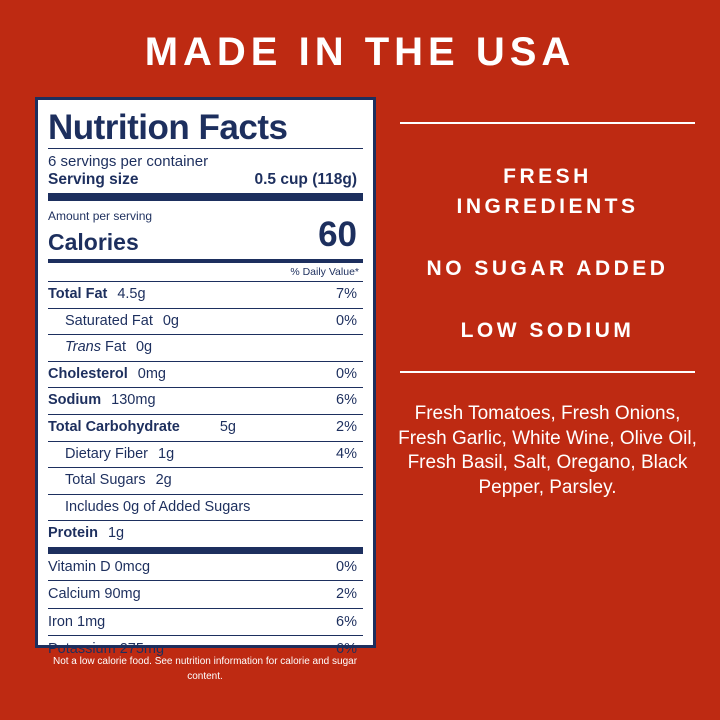 This screenshot has width=720, height=720. I want to click on vitamin-row: Potassium 275mg 6%, so click(205, 649).